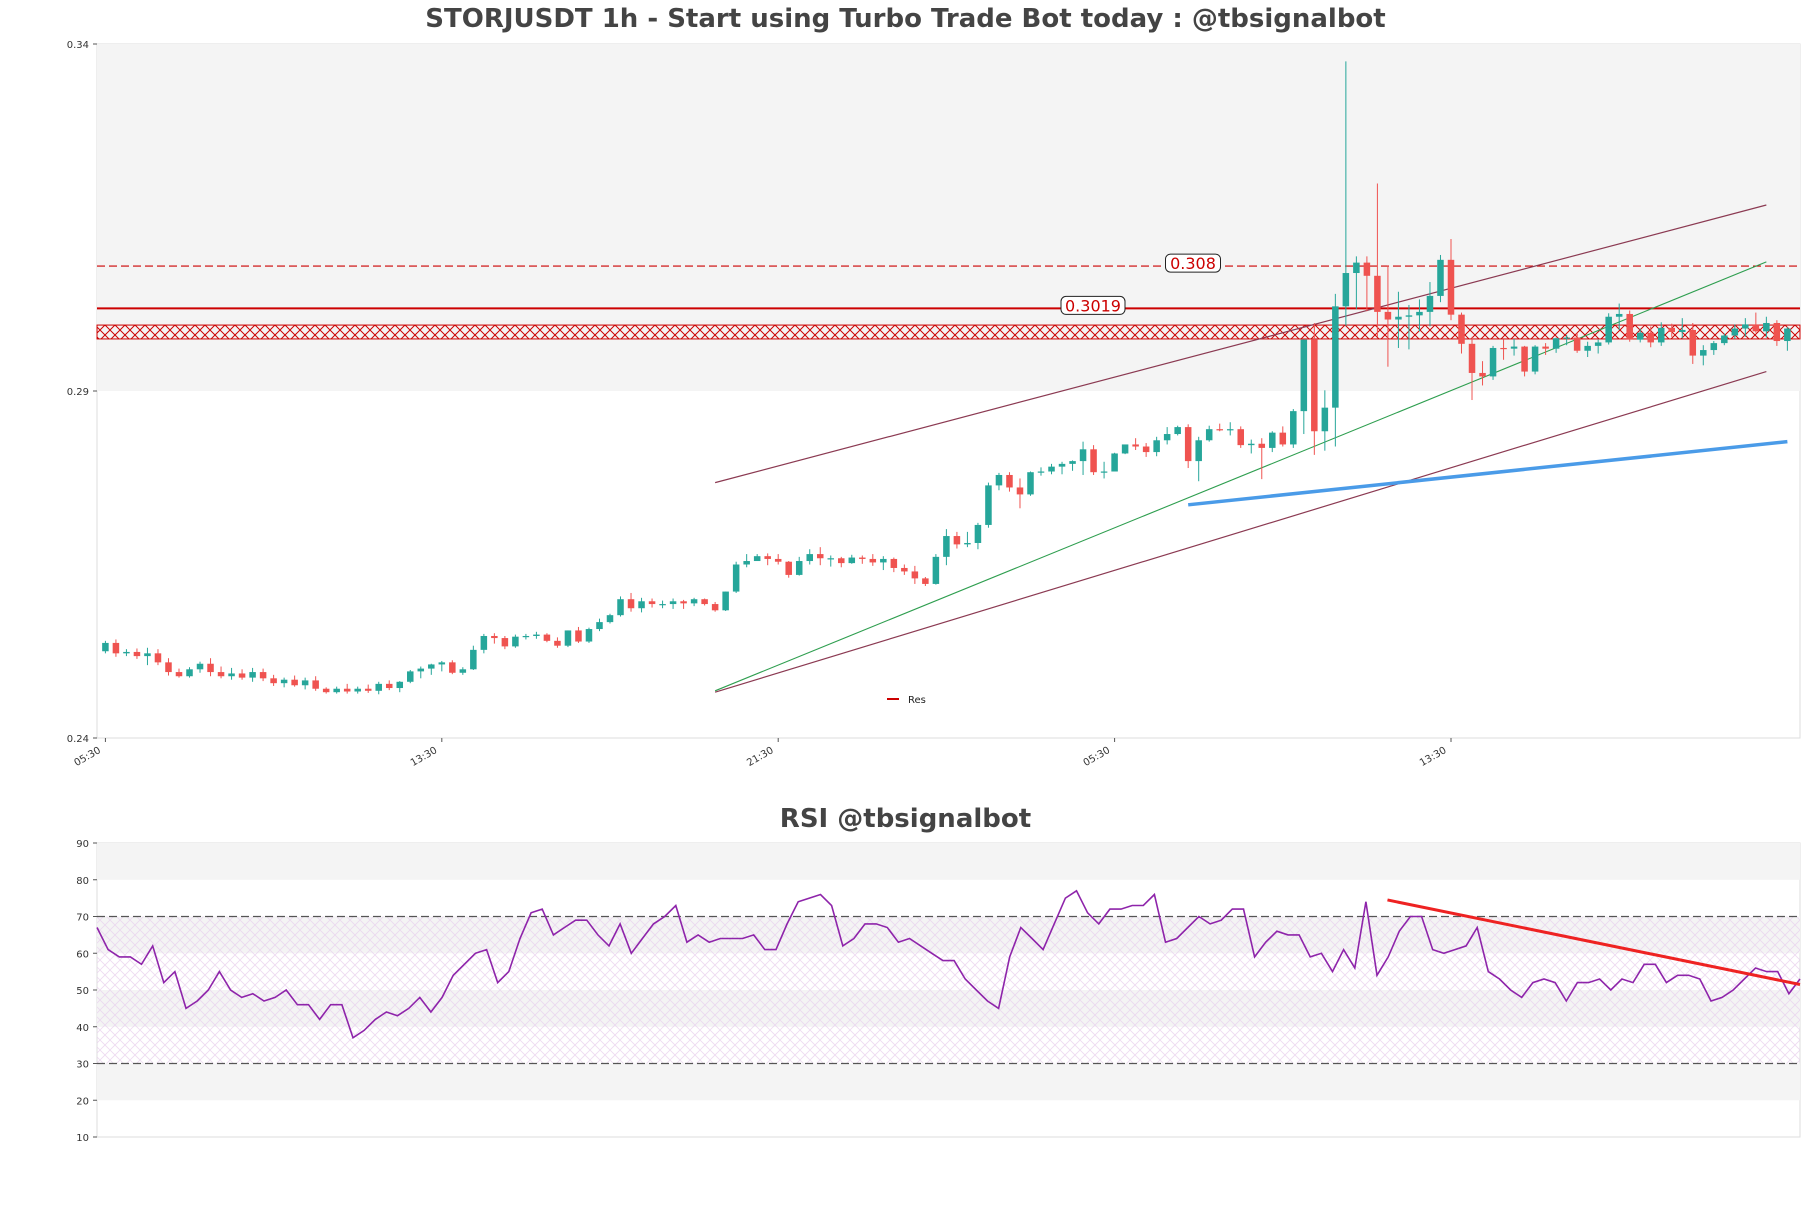 This screenshot has height=1212, width=1811. What do you see at coordinates (78, 739) in the screenshot?
I see `y-tick-label: 0.24` at bounding box center [78, 739].